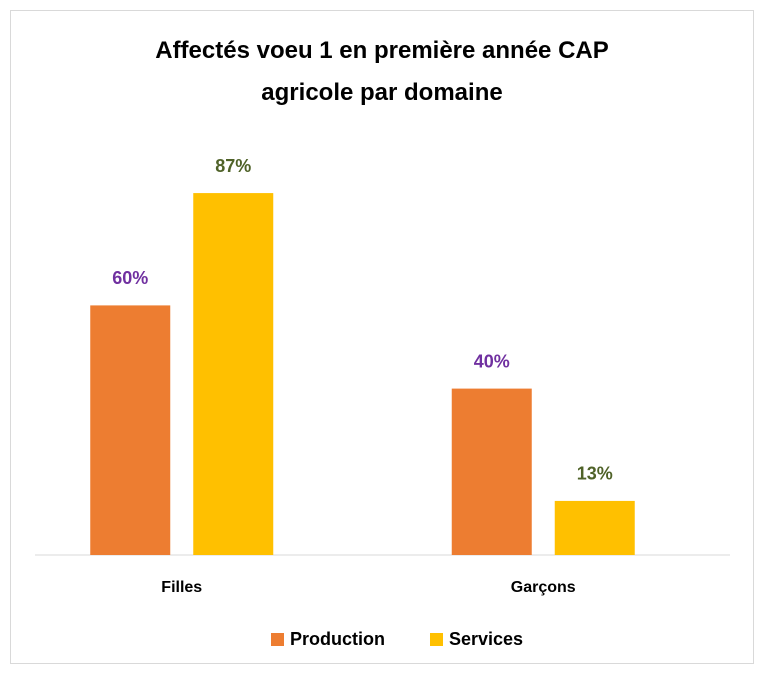  I want to click on value-label: 60%, so click(130, 278).